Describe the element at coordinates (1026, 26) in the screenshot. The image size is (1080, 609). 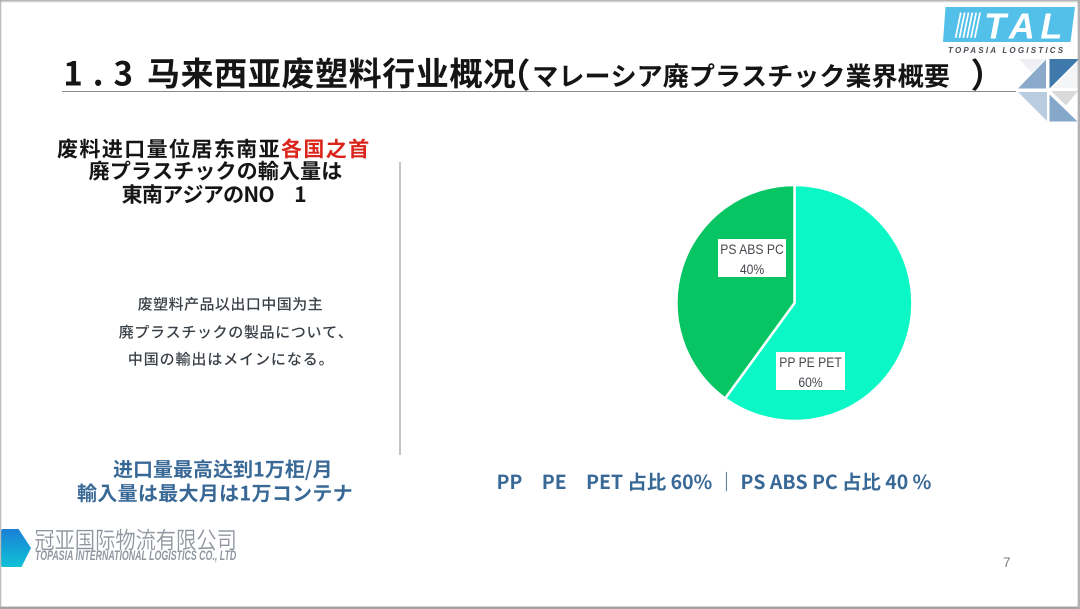
I see `svg-text: TAL` at that location.